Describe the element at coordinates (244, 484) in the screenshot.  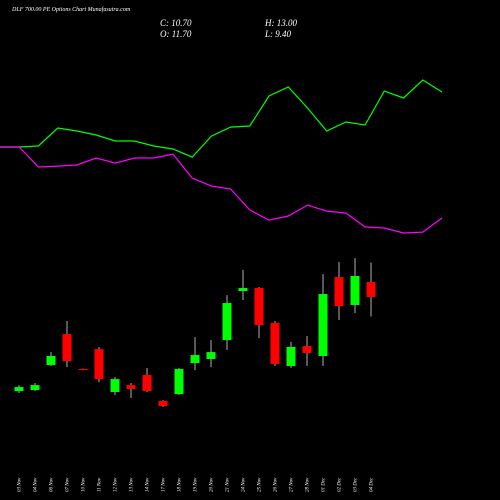
I see `x-tick-label: 24 Nov` at that location.